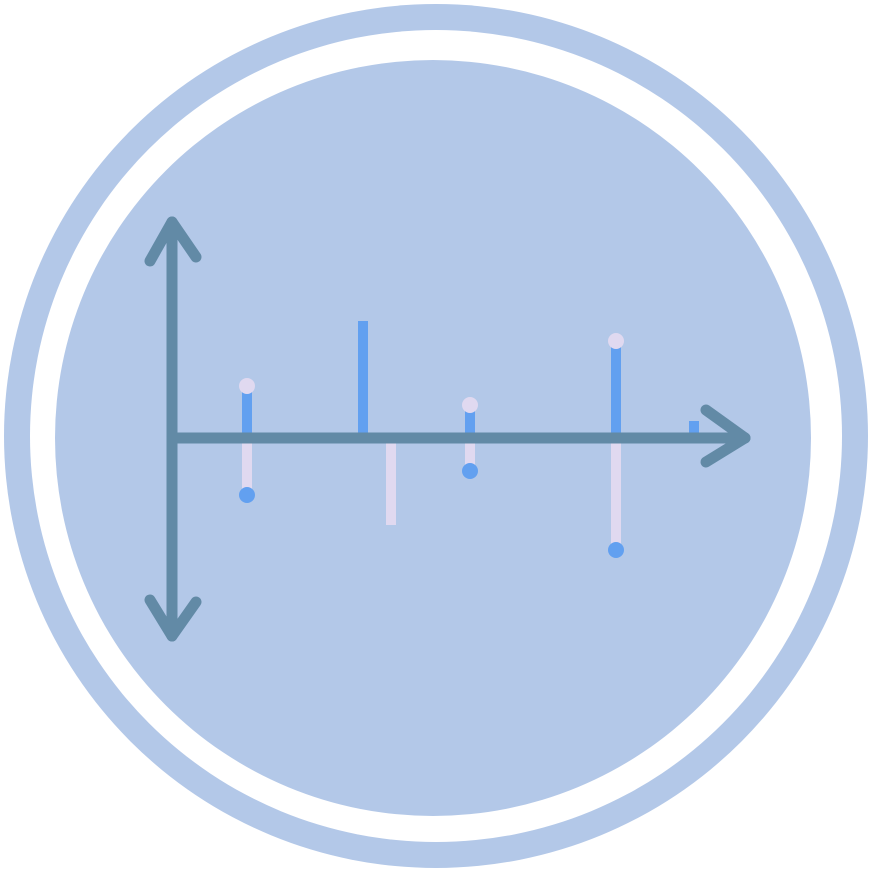 The height and width of the screenshot is (875, 871). I want to click on stems-group, so click(469, 439).